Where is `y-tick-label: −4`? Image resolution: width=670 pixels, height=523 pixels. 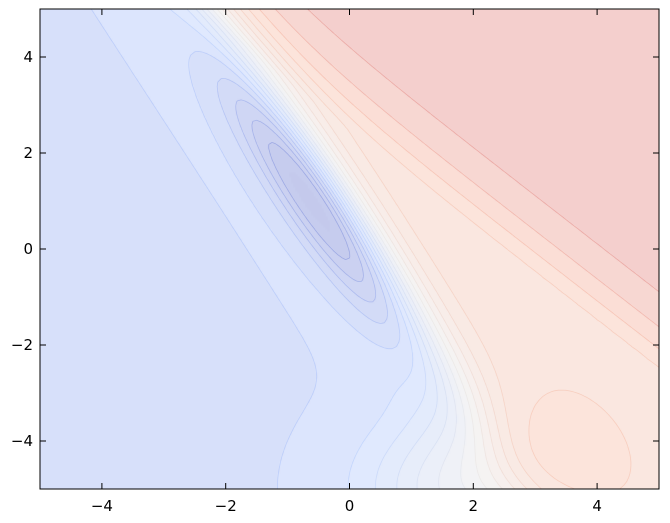 y-tick-label: −4 is located at coordinates (22, 441).